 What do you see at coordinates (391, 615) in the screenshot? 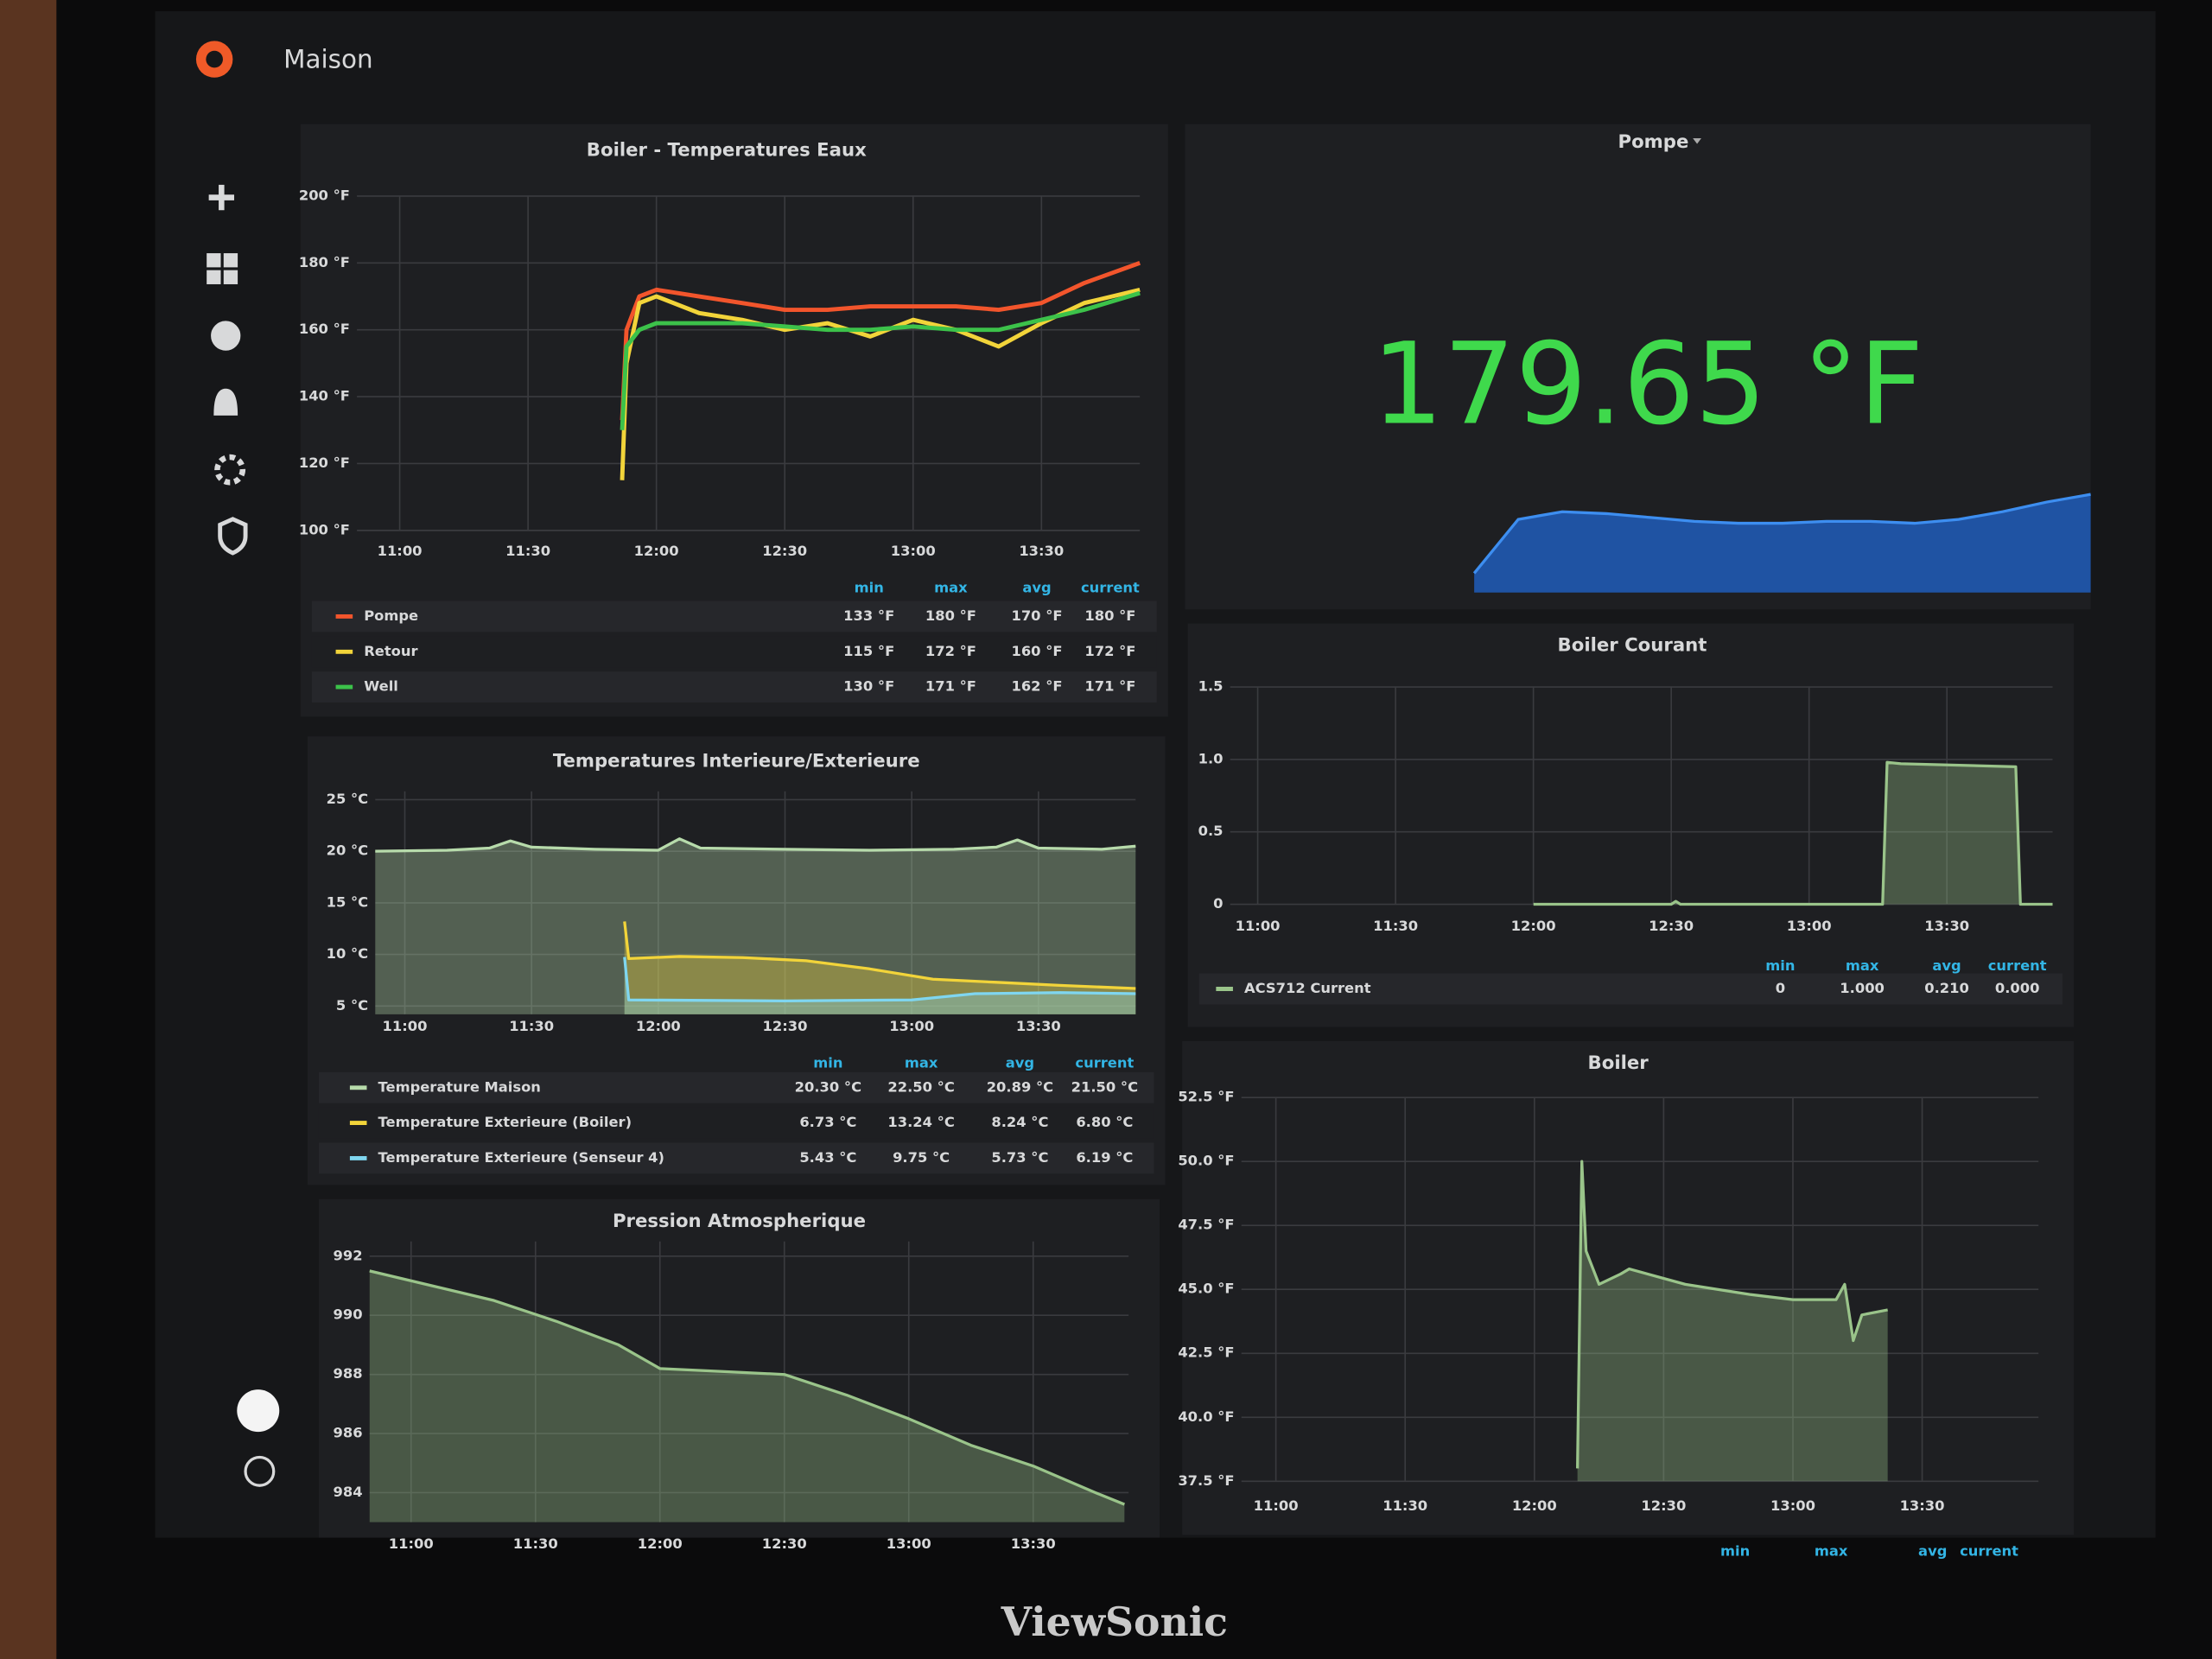
I see `legend-name: Pompe` at bounding box center [391, 615].